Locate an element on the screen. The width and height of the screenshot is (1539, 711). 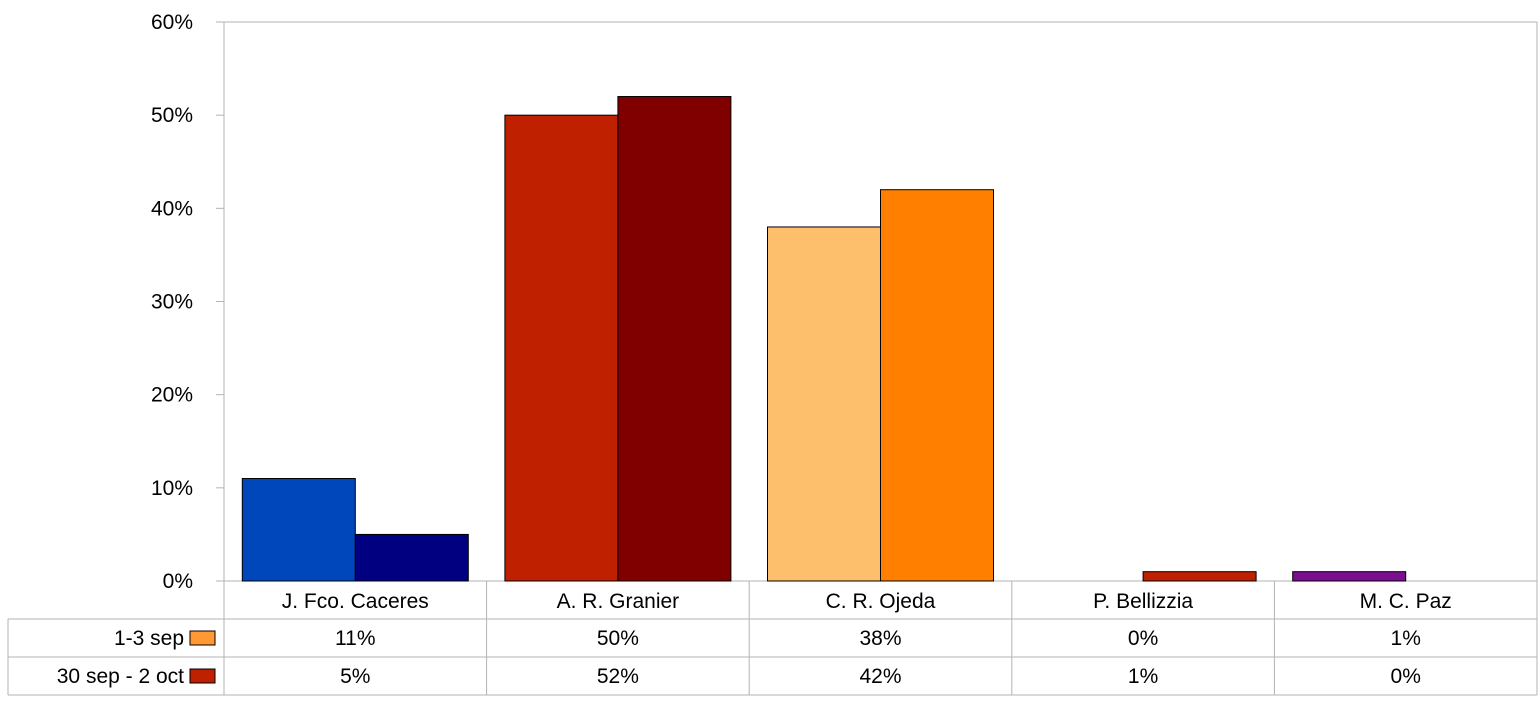
legend-series-name: 30 sep - 2 oct is located at coordinates (120, 676).